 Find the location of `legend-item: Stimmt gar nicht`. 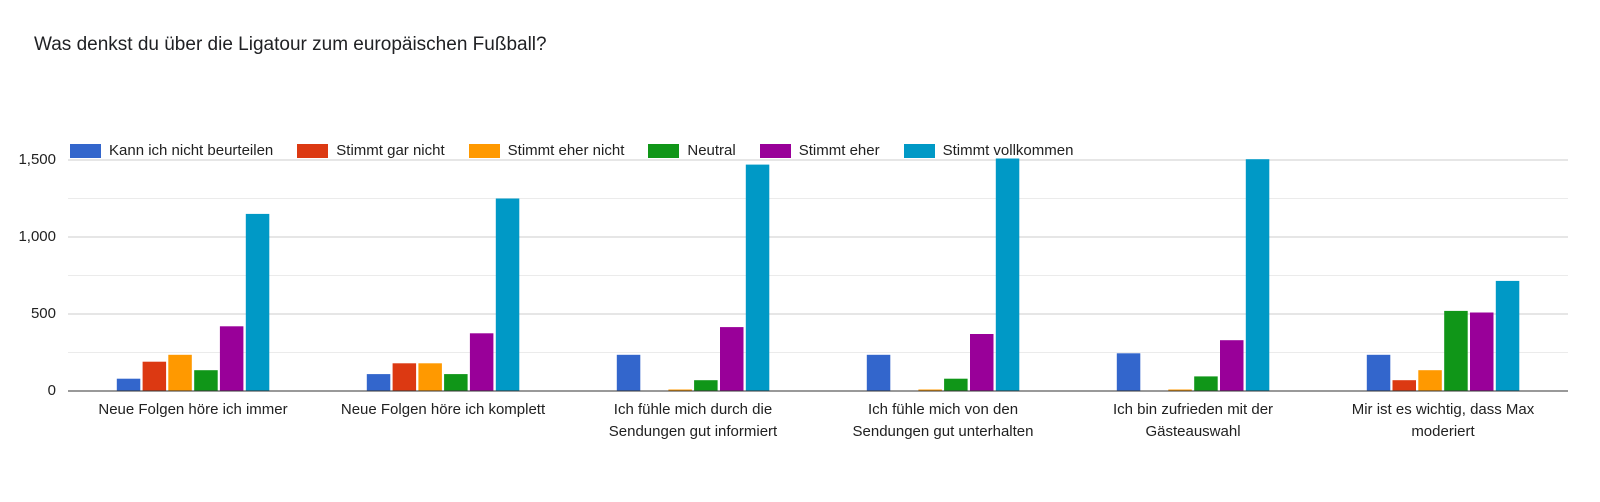

legend-item: Stimmt gar nicht is located at coordinates (371, 150).